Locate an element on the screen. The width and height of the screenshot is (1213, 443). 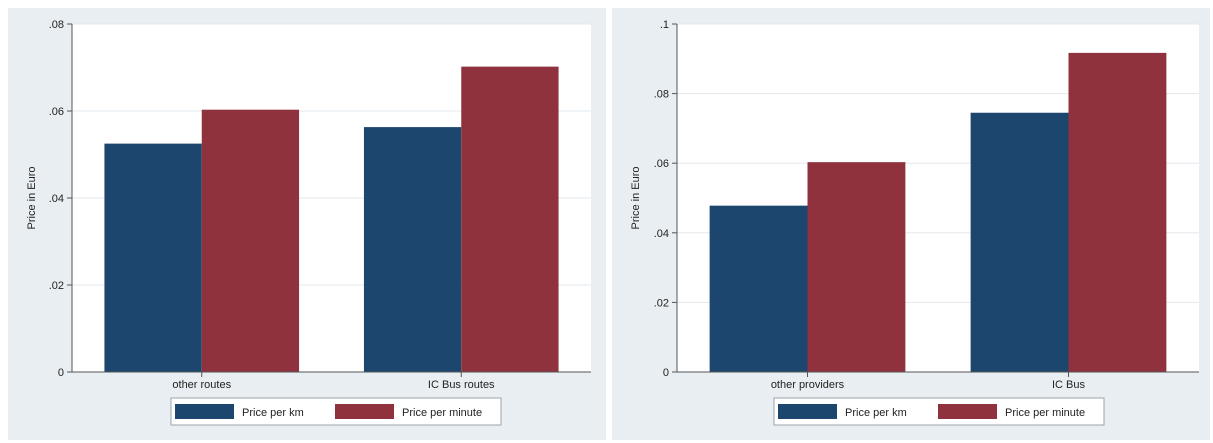
x-tick-label: other providers is located at coordinates (808, 385).